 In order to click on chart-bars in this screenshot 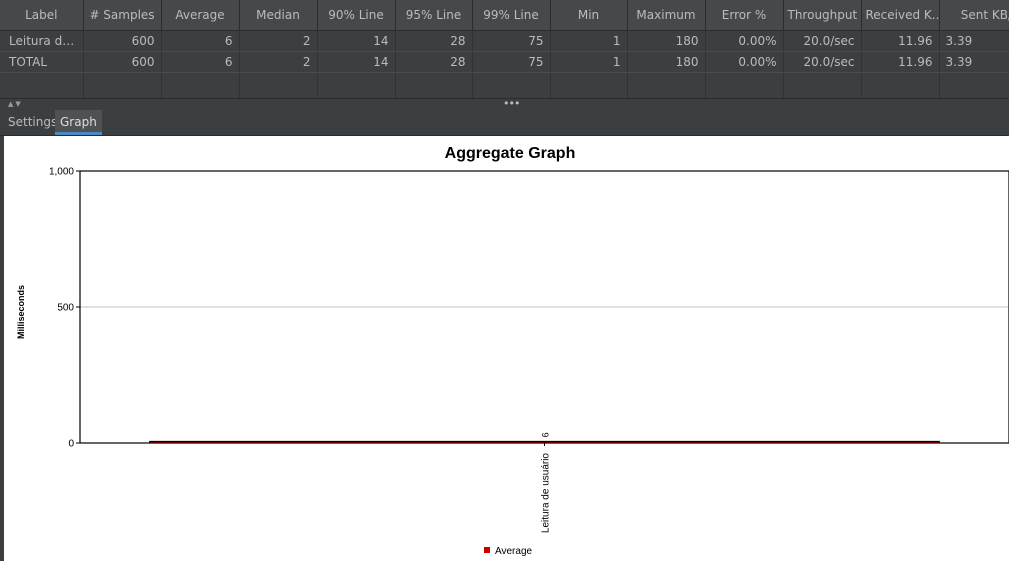, I will do `click(544, 442)`.